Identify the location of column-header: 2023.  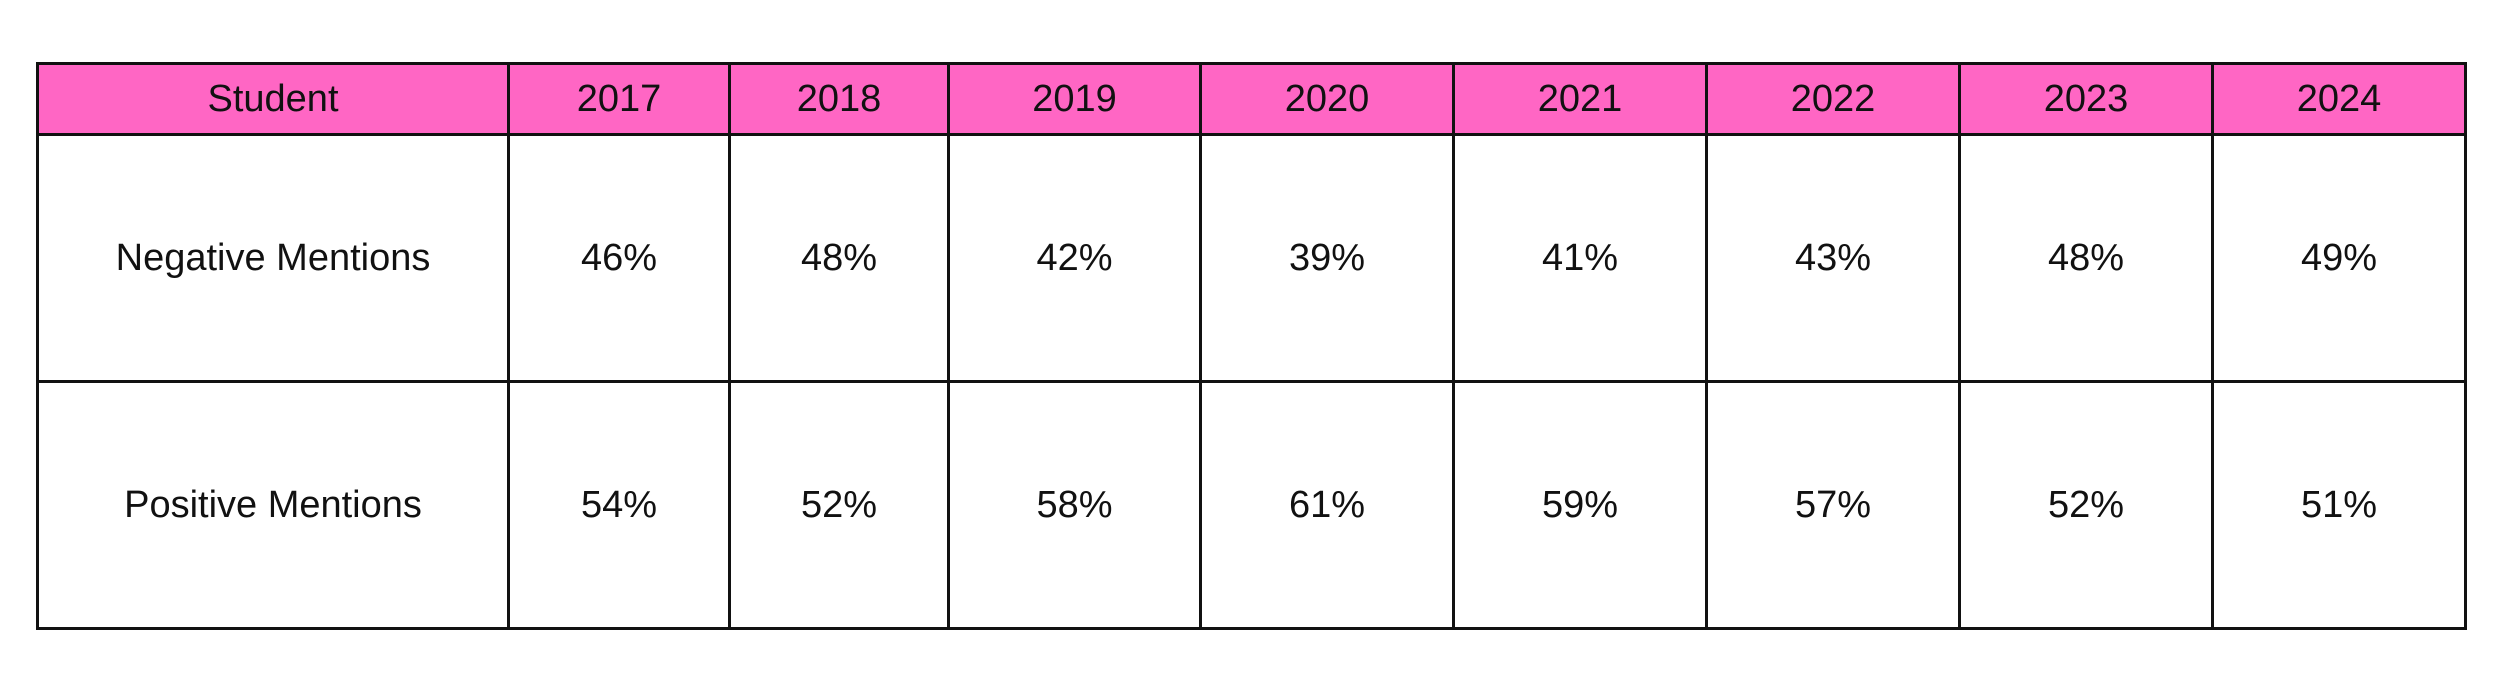
(2086, 99).